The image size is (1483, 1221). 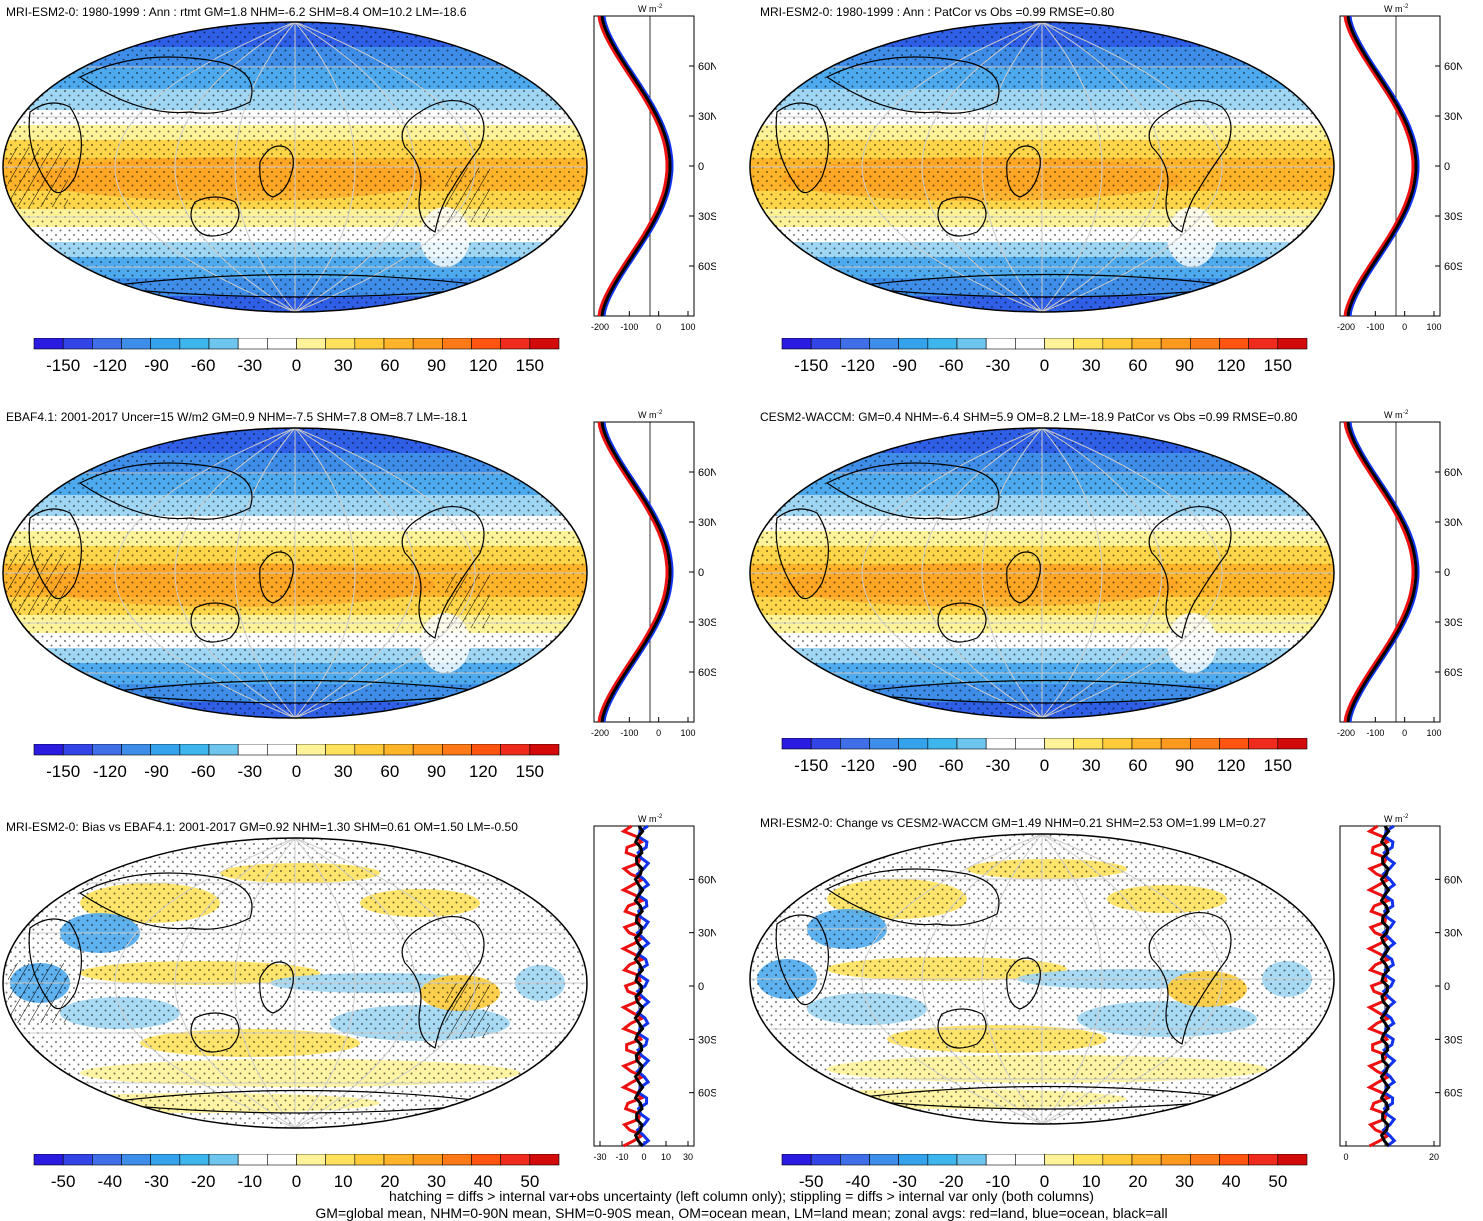 What do you see at coordinates (707, 1040) in the screenshot?
I see `zonal-ytick-label: 30S` at bounding box center [707, 1040].